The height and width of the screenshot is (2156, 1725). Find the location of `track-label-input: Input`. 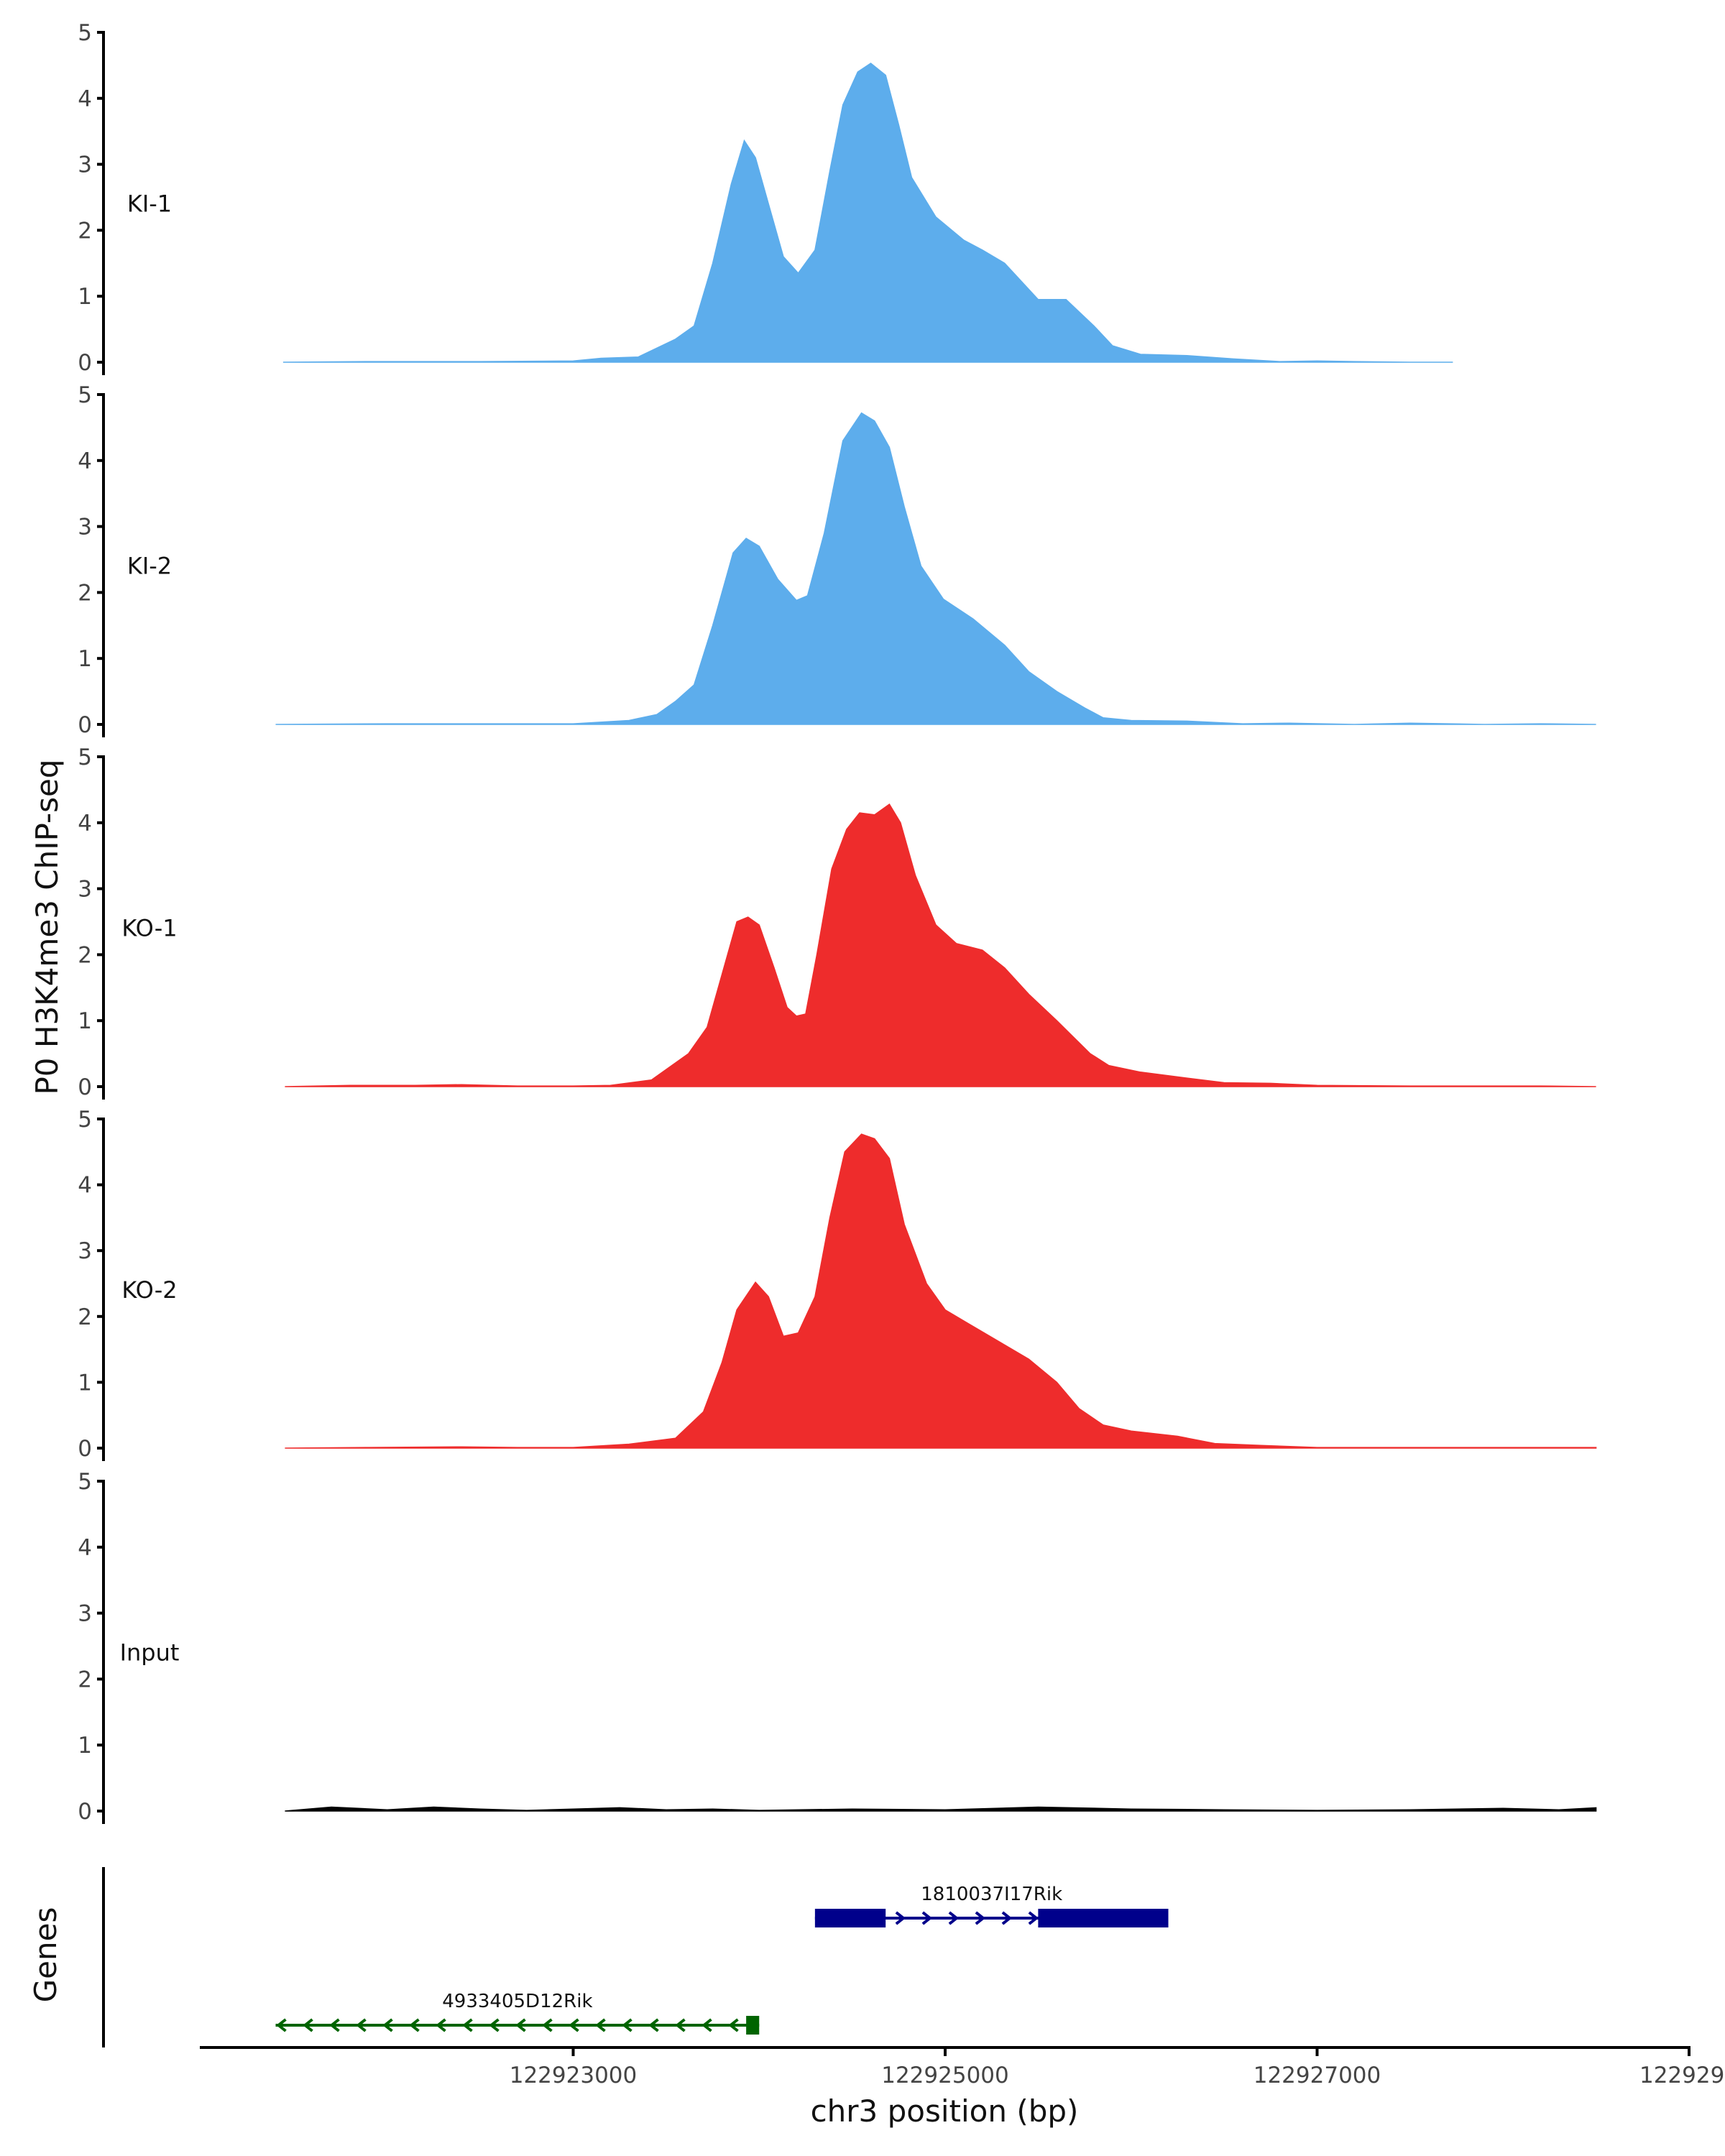

track-label-input: Input is located at coordinates (150, 1653).